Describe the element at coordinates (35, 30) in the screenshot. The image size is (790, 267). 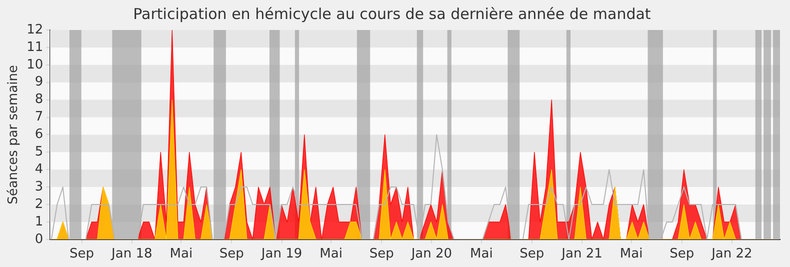
I see `y-tick-label: 12` at that location.